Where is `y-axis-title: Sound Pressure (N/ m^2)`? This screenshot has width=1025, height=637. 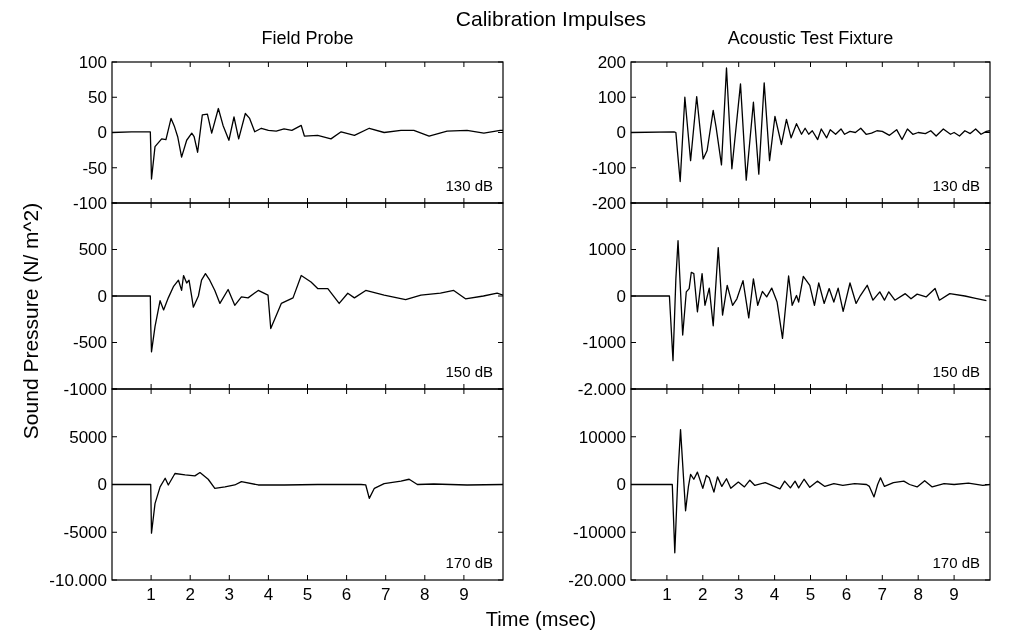
y-axis-title: Sound Pressure (N/ m^2) is located at coordinates (30, 321).